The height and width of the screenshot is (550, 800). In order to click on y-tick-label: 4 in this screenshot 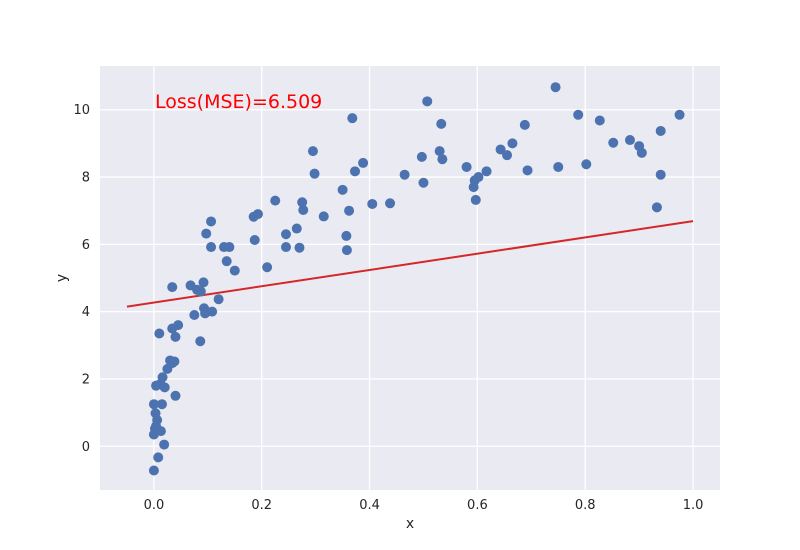, I will do `click(86, 312)`.